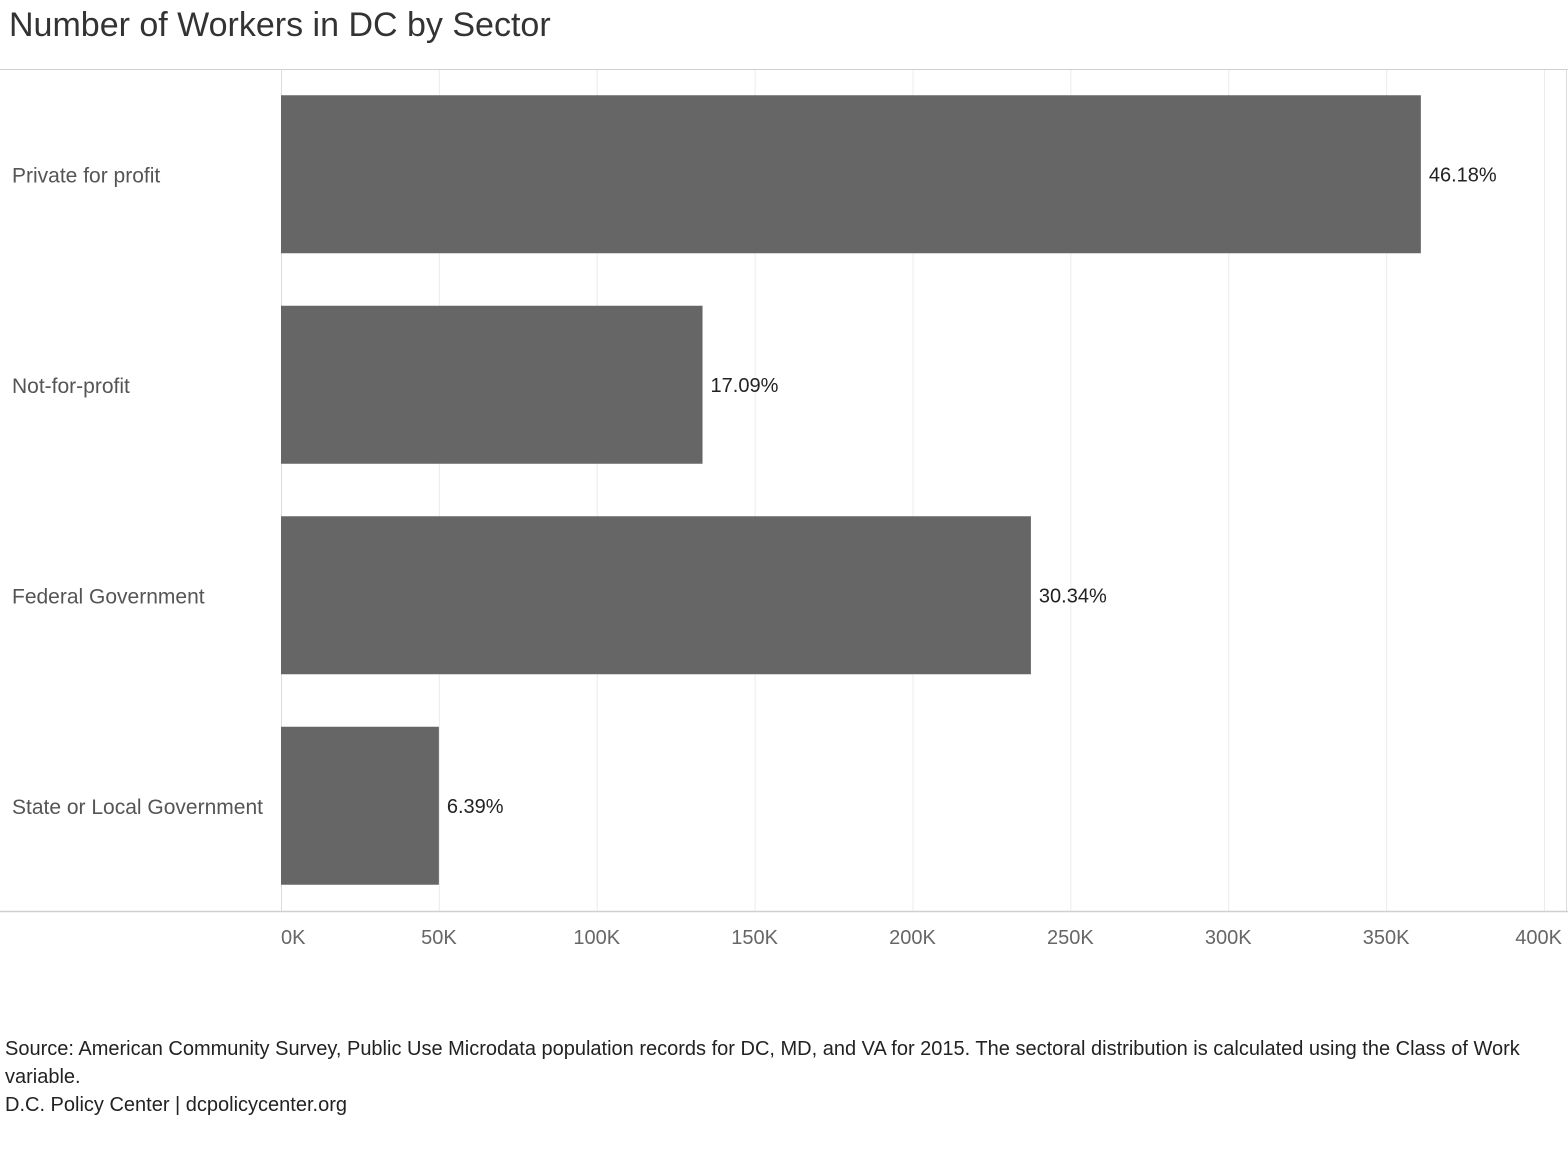  What do you see at coordinates (1228, 938) in the screenshot?
I see `x-tick-label-6: 300K` at bounding box center [1228, 938].